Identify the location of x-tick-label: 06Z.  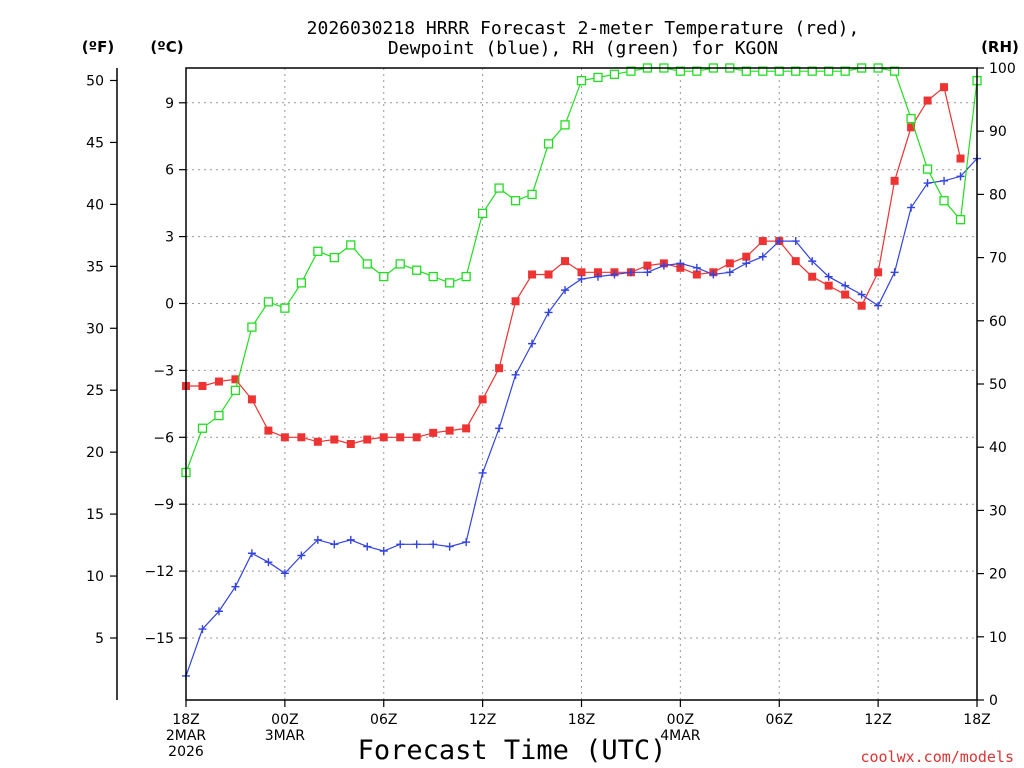
(779, 720).